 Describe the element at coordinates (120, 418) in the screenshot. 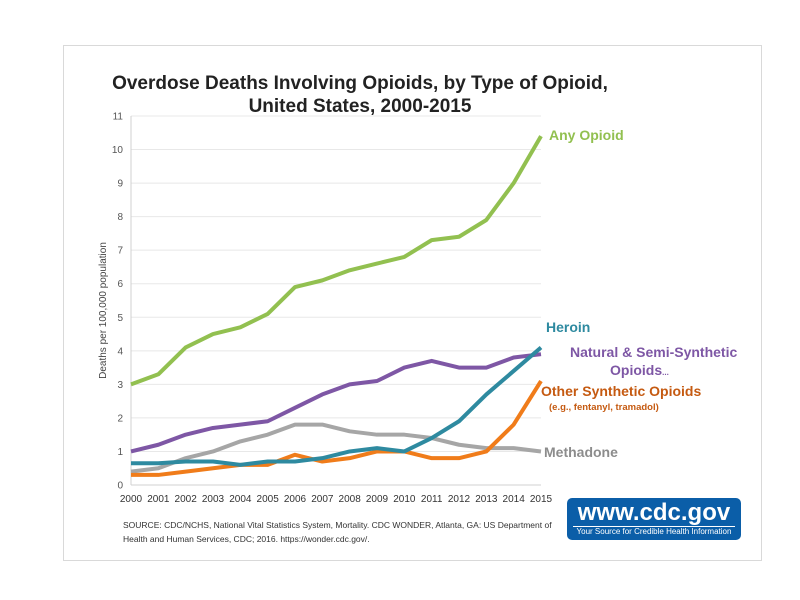

I see `y-tick-label: 2` at that location.